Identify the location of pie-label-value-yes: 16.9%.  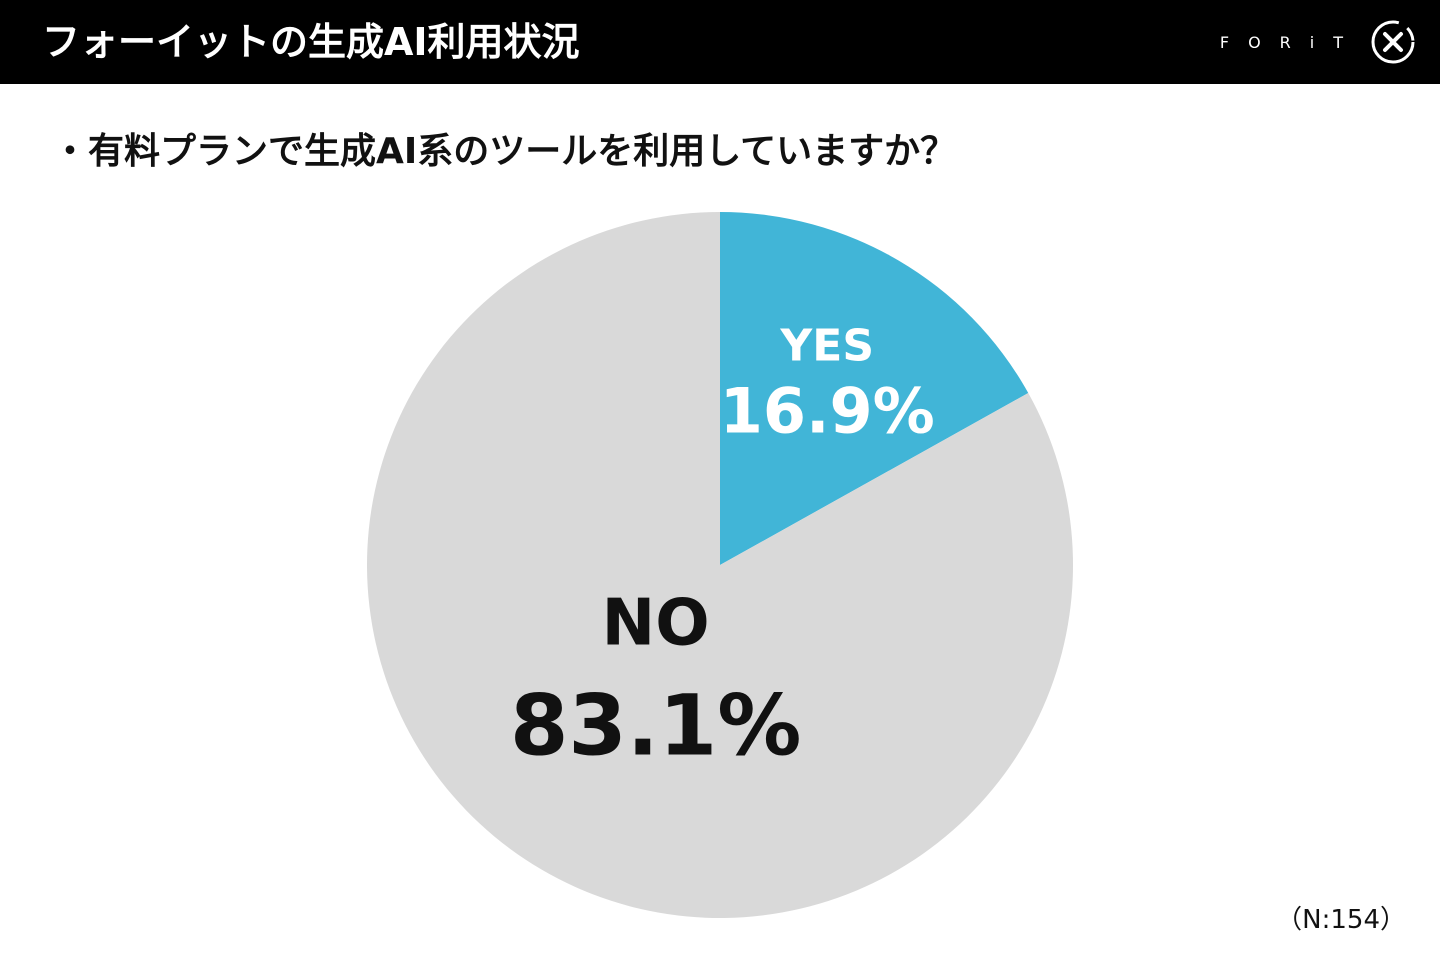
(827, 410).